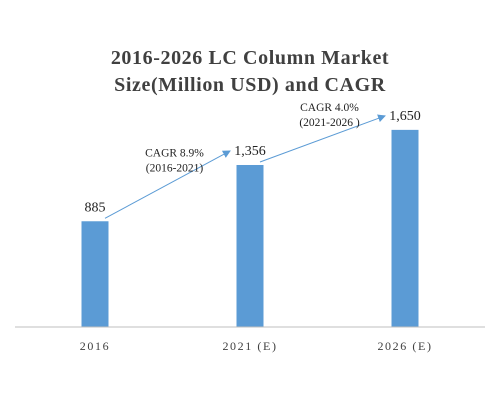 The height and width of the screenshot is (400, 500). What do you see at coordinates (175, 169) in the screenshot?
I see `cagr-period-0: (2016-2021)` at bounding box center [175, 169].